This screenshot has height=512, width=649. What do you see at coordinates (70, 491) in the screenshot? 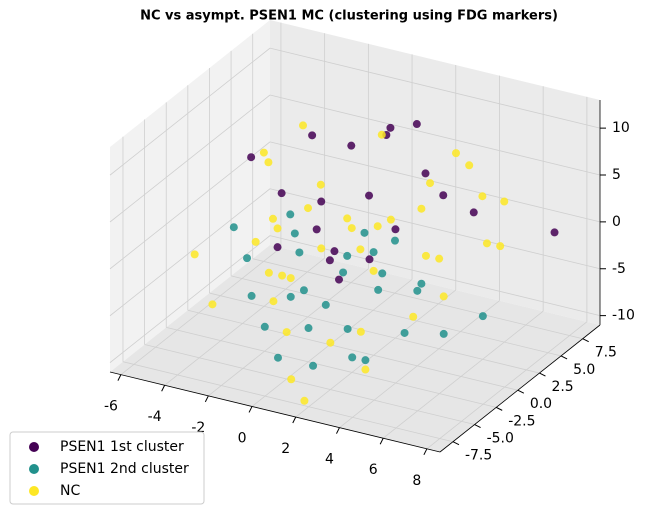
I see `legend-label: NC` at bounding box center [70, 491].